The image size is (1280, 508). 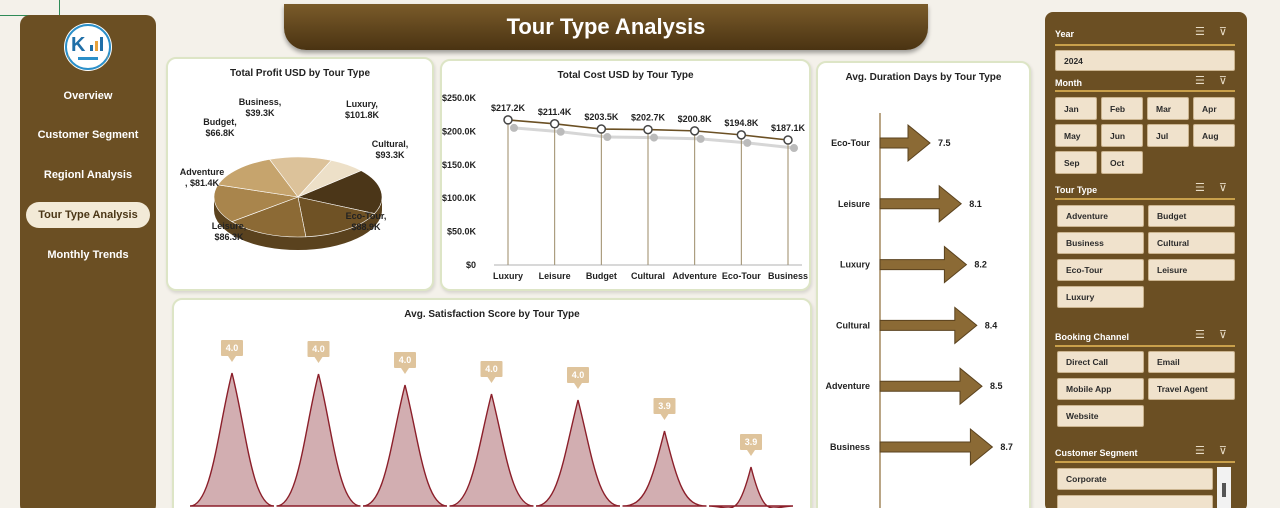 I want to click on duration-data-label: 8.7, so click(x=1006, y=447).